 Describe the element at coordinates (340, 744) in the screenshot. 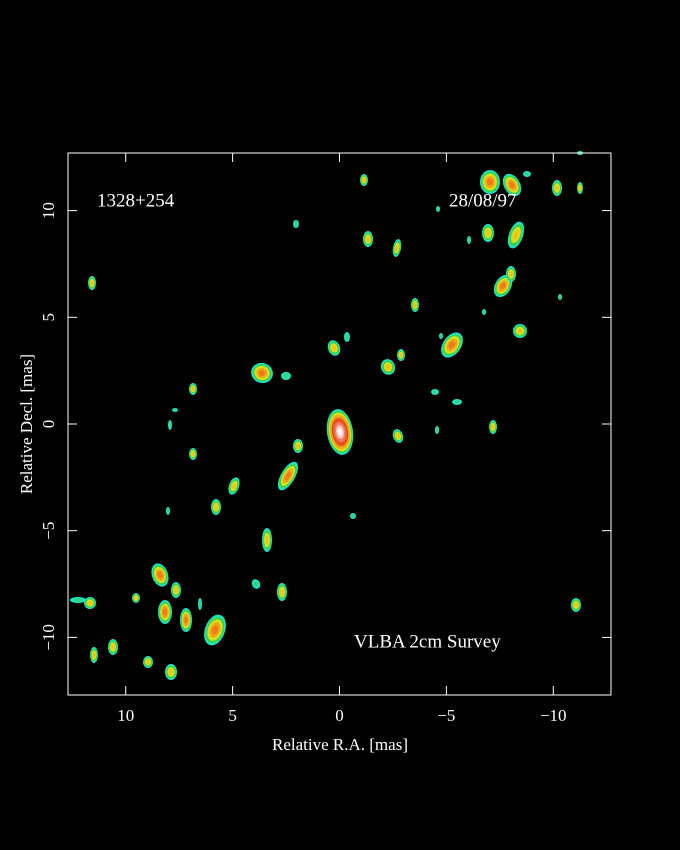

I see `x-axis-label: Relative R.A. [mas]` at that location.